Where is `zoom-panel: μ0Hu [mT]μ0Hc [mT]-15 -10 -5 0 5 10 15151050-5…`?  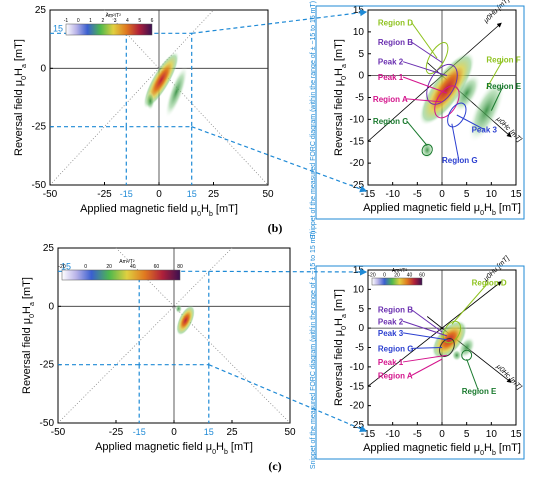
zoom-panel: μ0Hu [mT]μ0Hc [mT]-15 -10 -5 0 5 10 15151050-5… is located at coordinates (428, 355).